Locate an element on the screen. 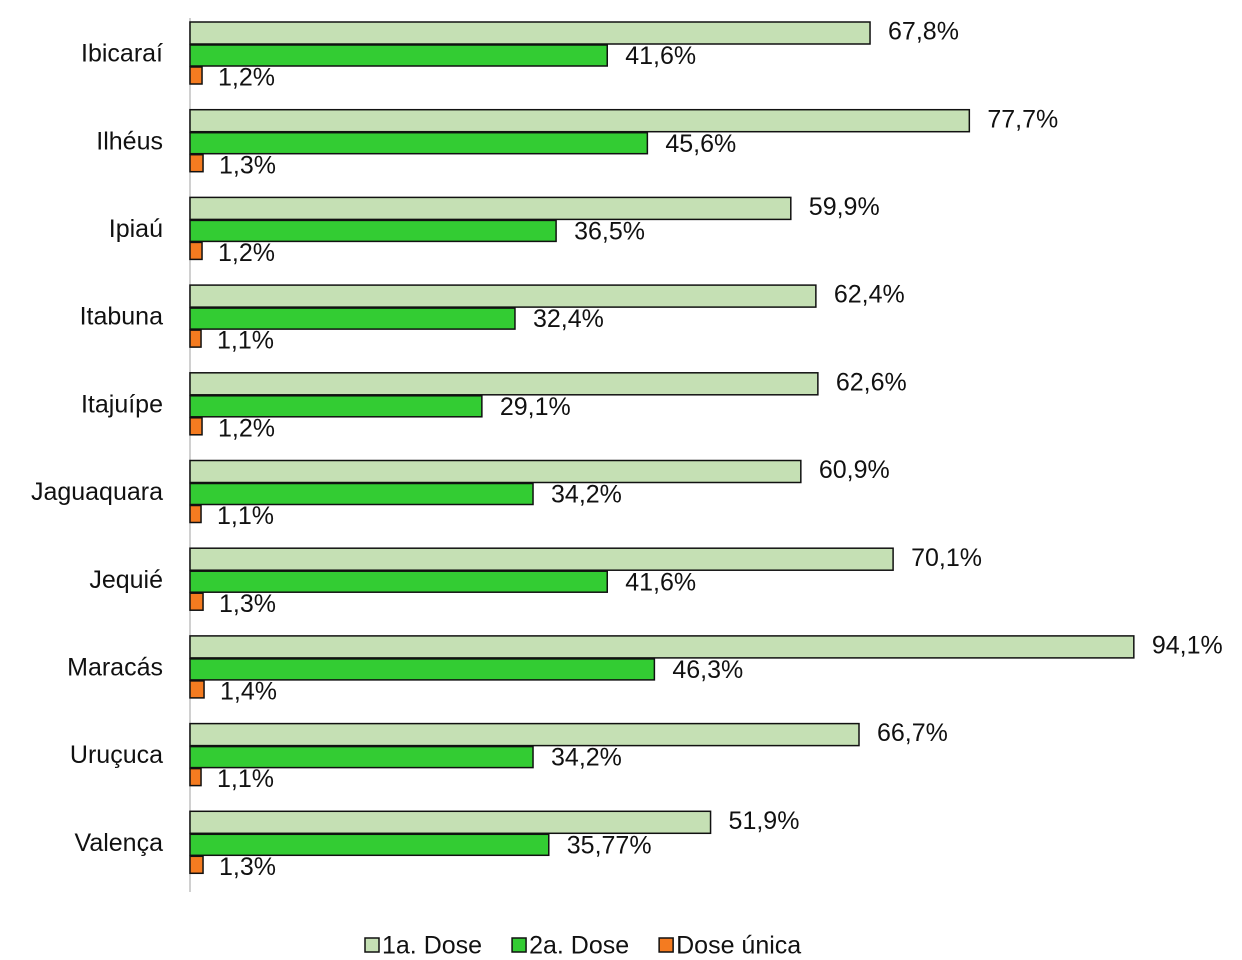 Image resolution: width=1242 pixels, height=960 pixels. value-label: 29,1% is located at coordinates (535, 407).